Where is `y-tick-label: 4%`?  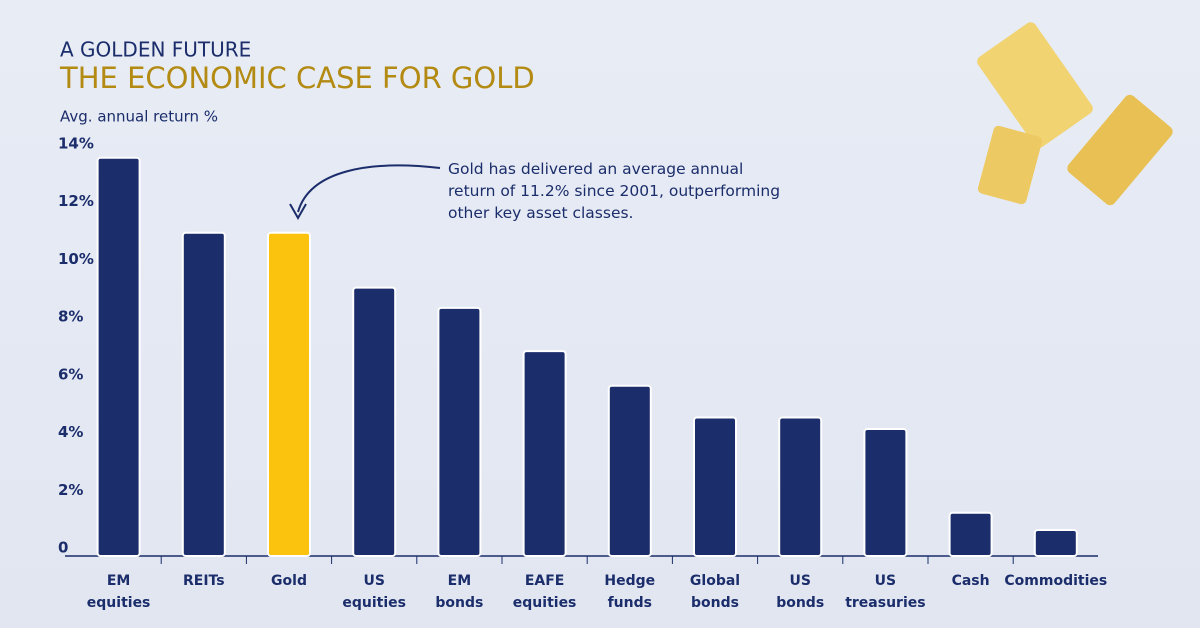 y-tick-label: 4% is located at coordinates (70, 432).